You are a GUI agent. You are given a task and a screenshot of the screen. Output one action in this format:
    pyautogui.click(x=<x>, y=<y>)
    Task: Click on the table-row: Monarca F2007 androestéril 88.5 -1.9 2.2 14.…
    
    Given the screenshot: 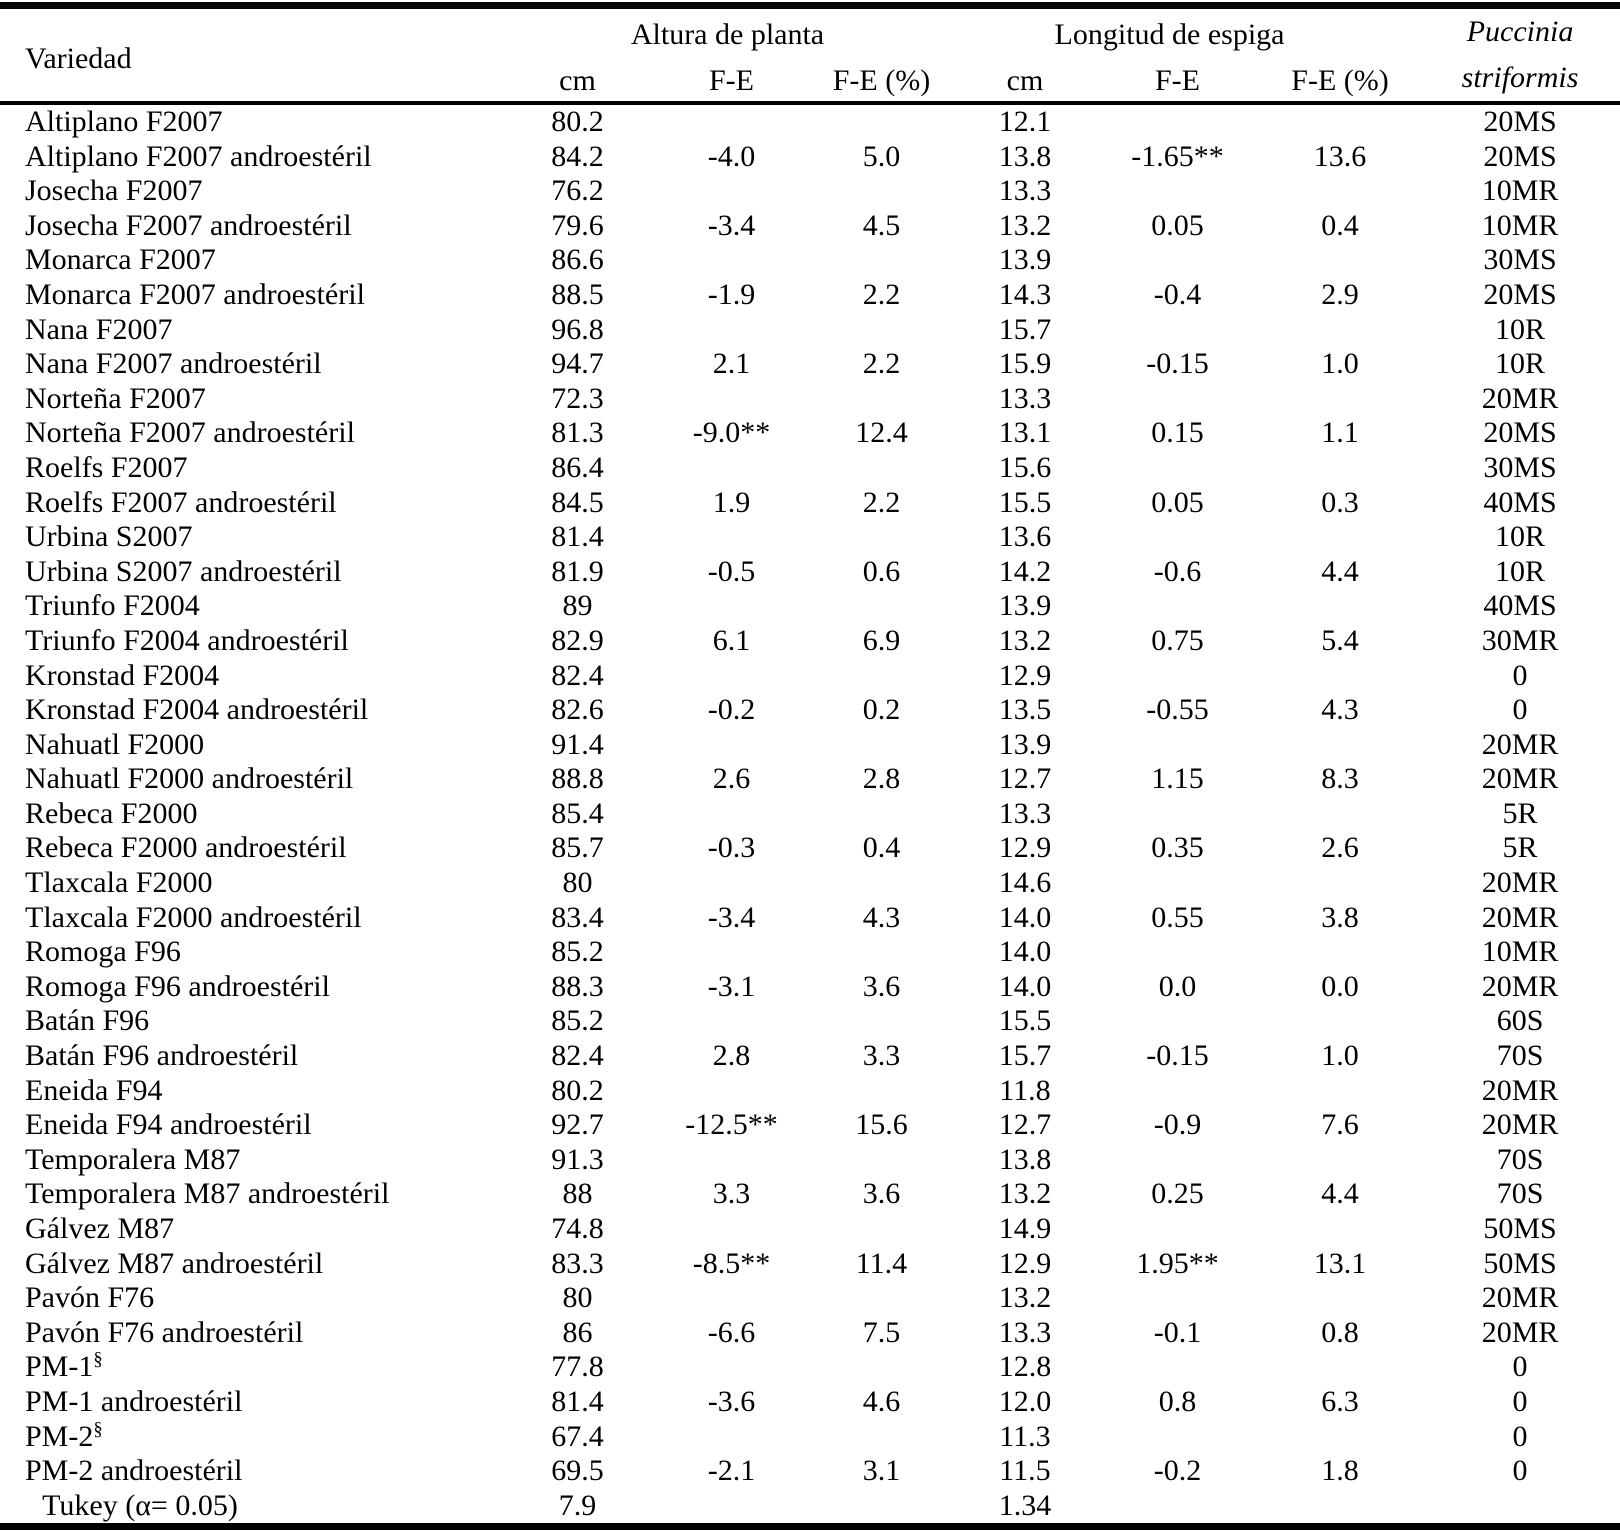 What is the action you would take?
    pyautogui.click(x=810, y=295)
    